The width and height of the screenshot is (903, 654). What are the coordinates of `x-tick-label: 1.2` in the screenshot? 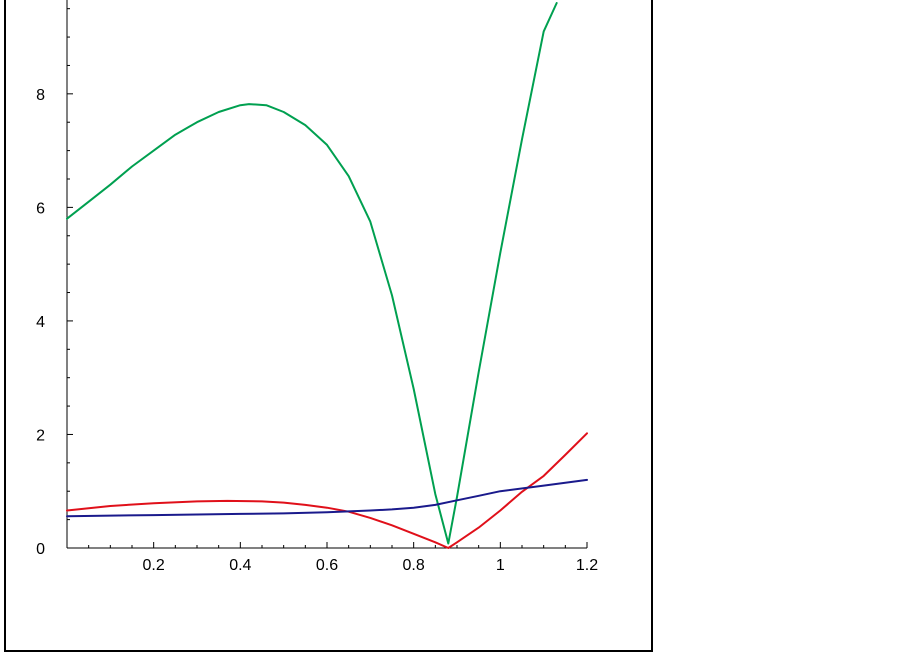 It's located at (587, 565).